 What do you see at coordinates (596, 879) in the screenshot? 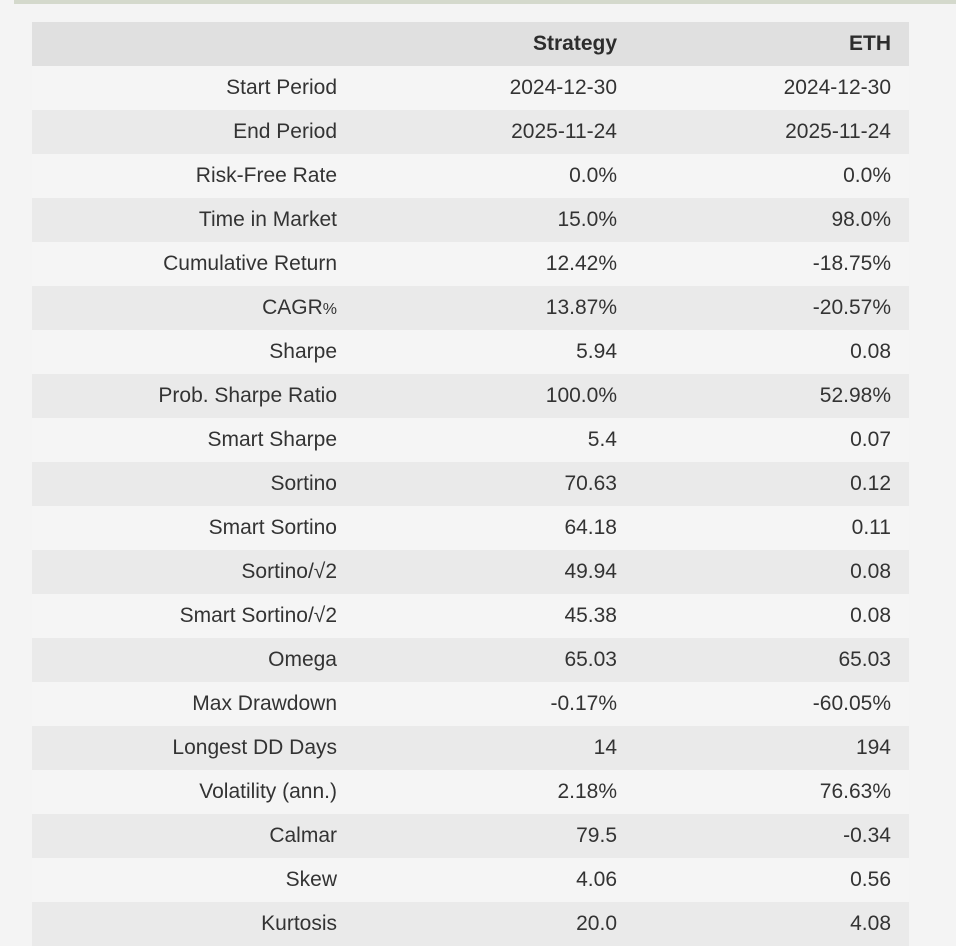
I see `strategy-value: 4.06` at bounding box center [596, 879].